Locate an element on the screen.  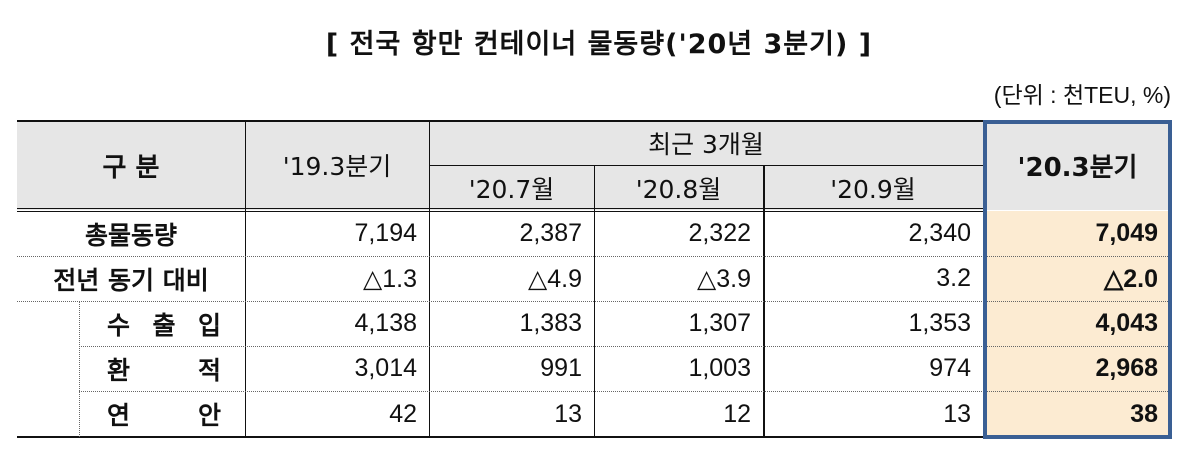
cell-yoy-prev: △1.3 is located at coordinates (390, 278).